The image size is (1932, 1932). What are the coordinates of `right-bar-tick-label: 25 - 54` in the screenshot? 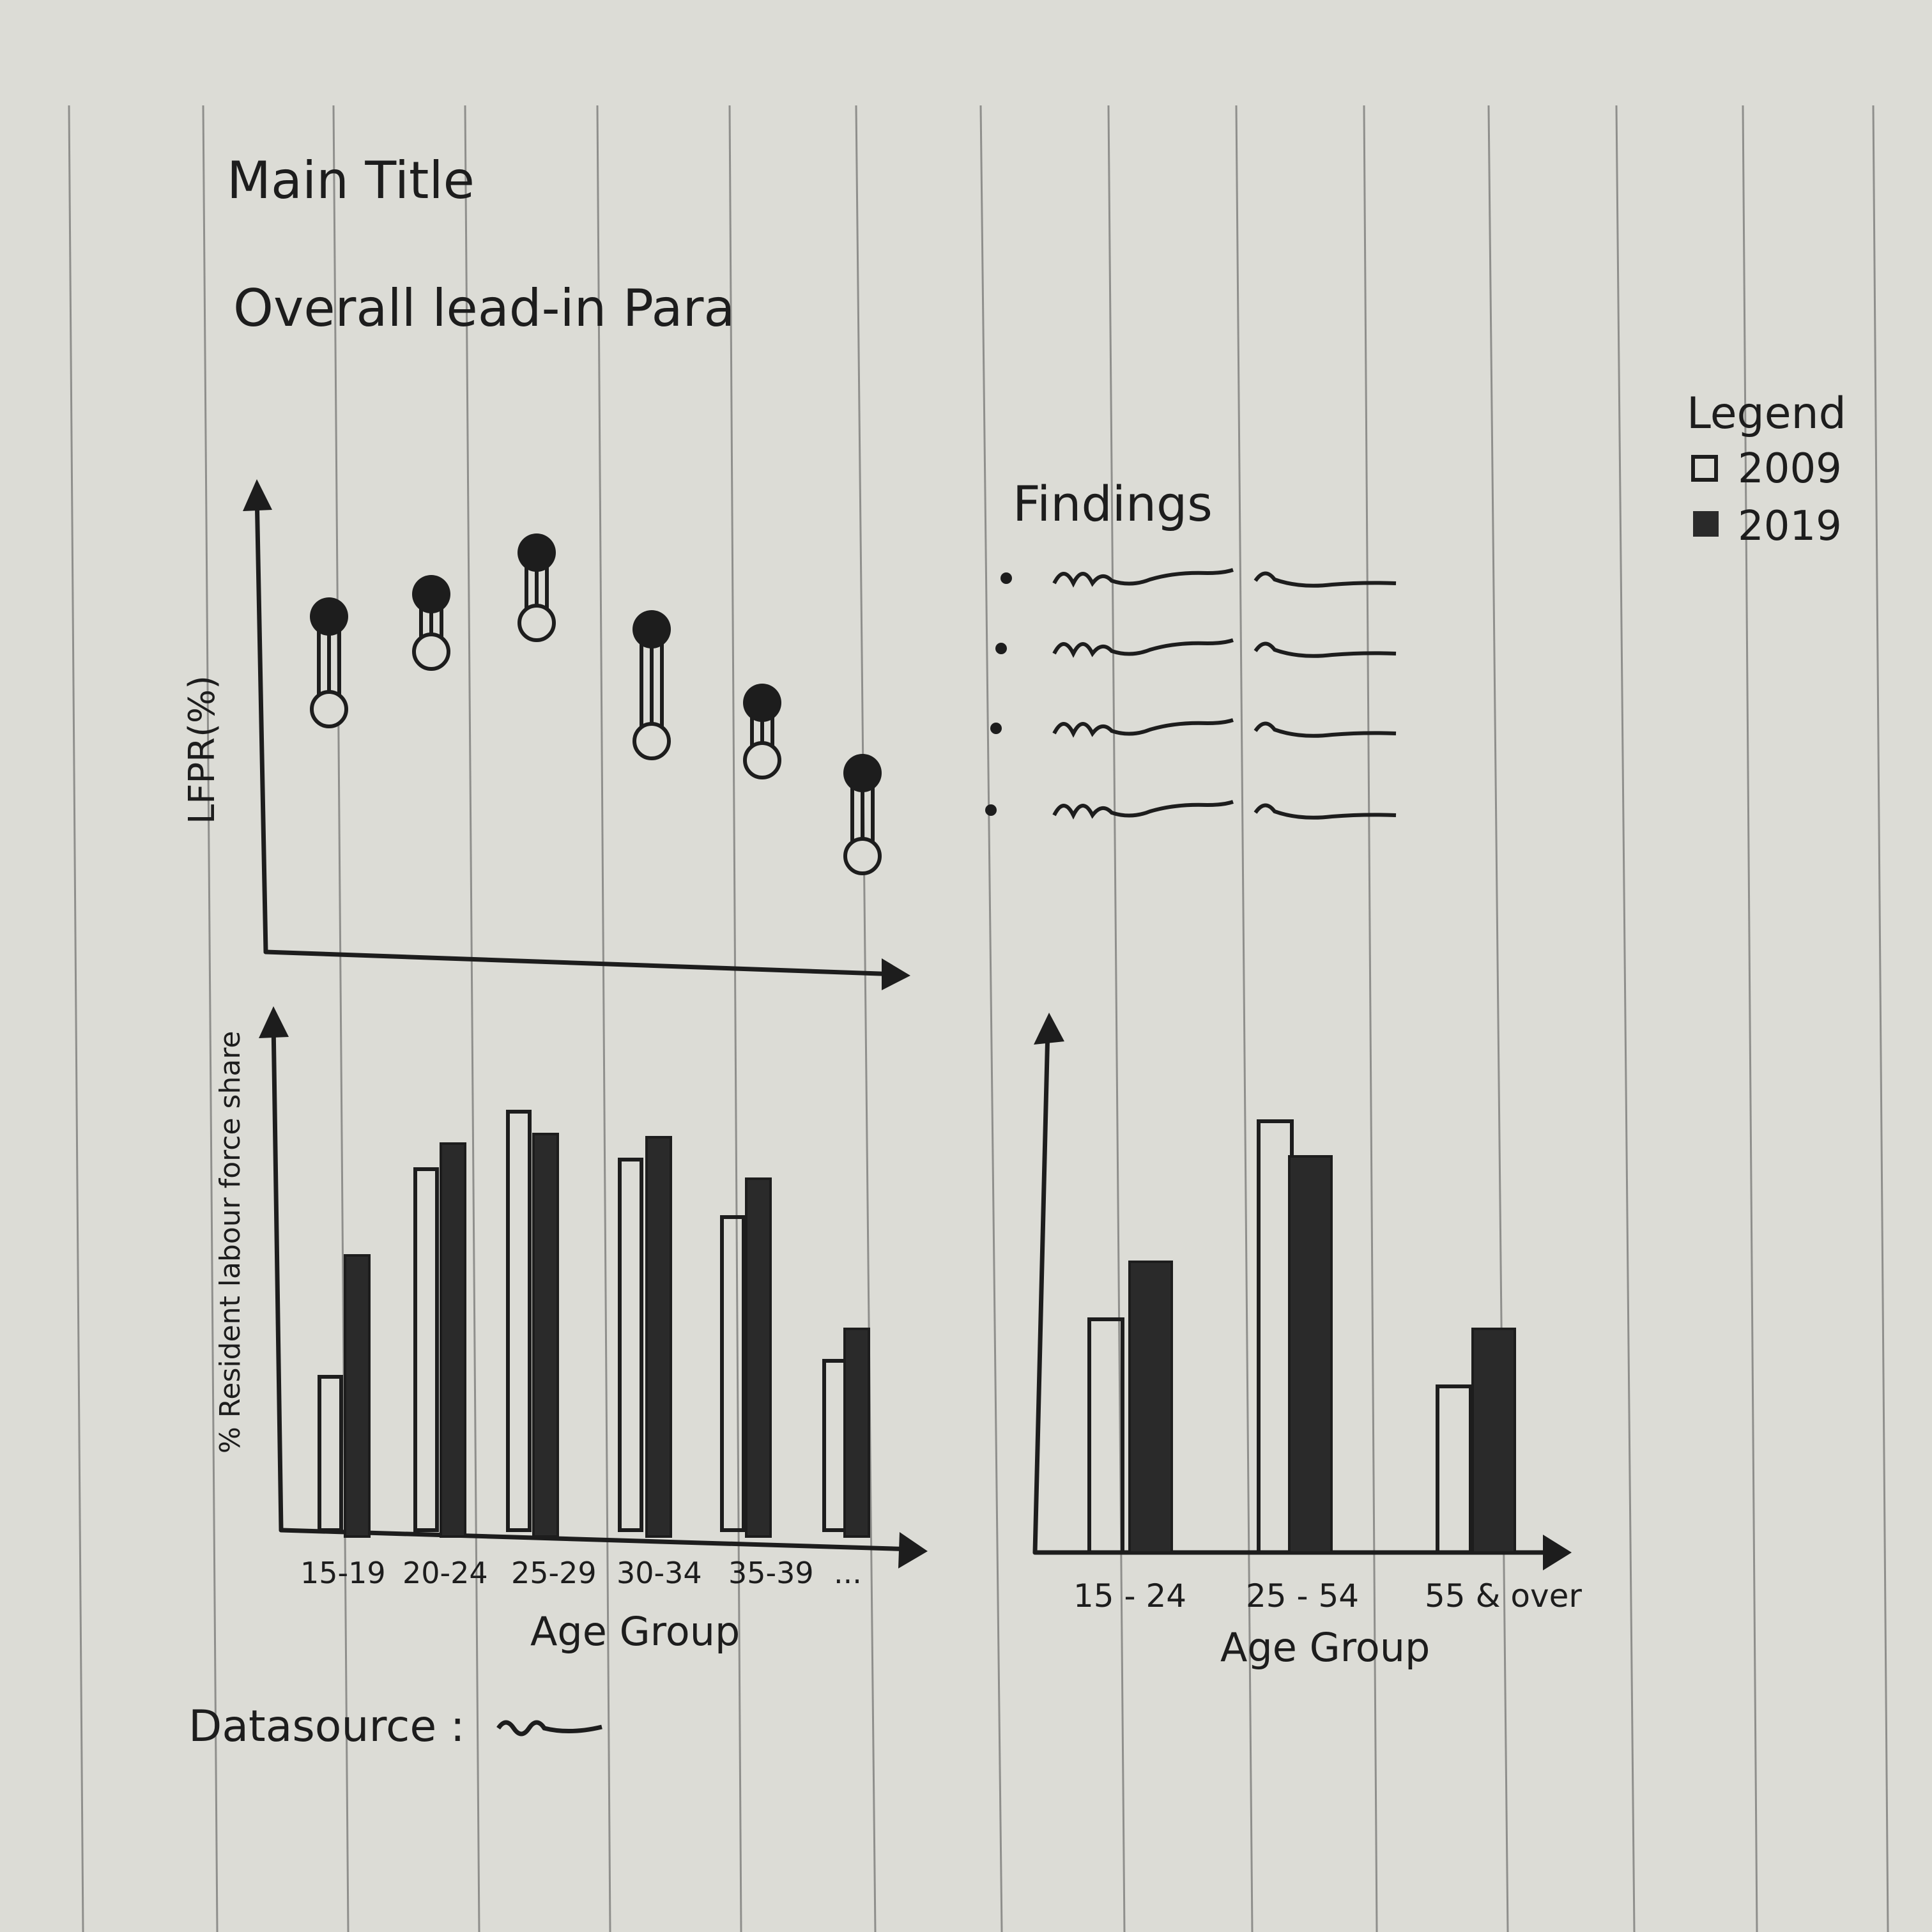 It's located at (1302, 1595).